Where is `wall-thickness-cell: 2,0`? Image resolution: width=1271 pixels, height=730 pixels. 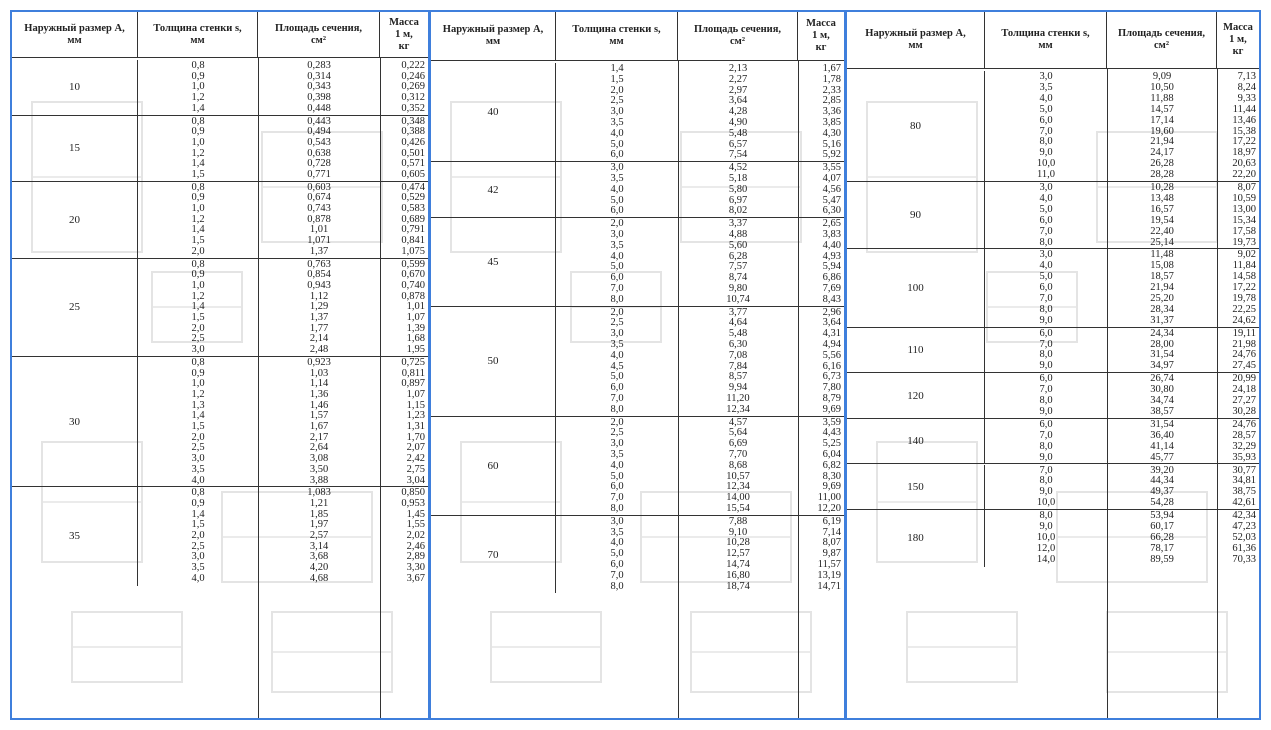 wall-thickness-cell: 2,0 is located at coordinates (617, 422).